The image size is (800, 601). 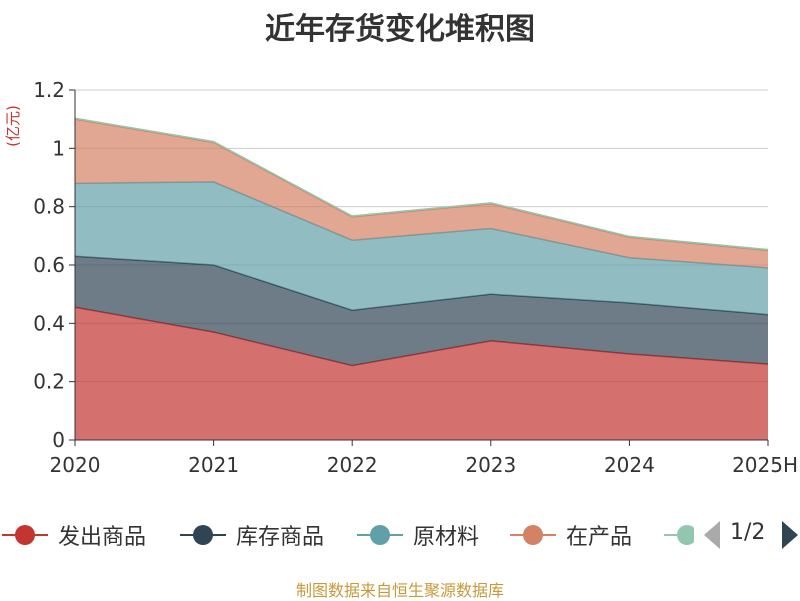 I want to click on legend-item-0: 发出商品, so click(x=73, y=535).